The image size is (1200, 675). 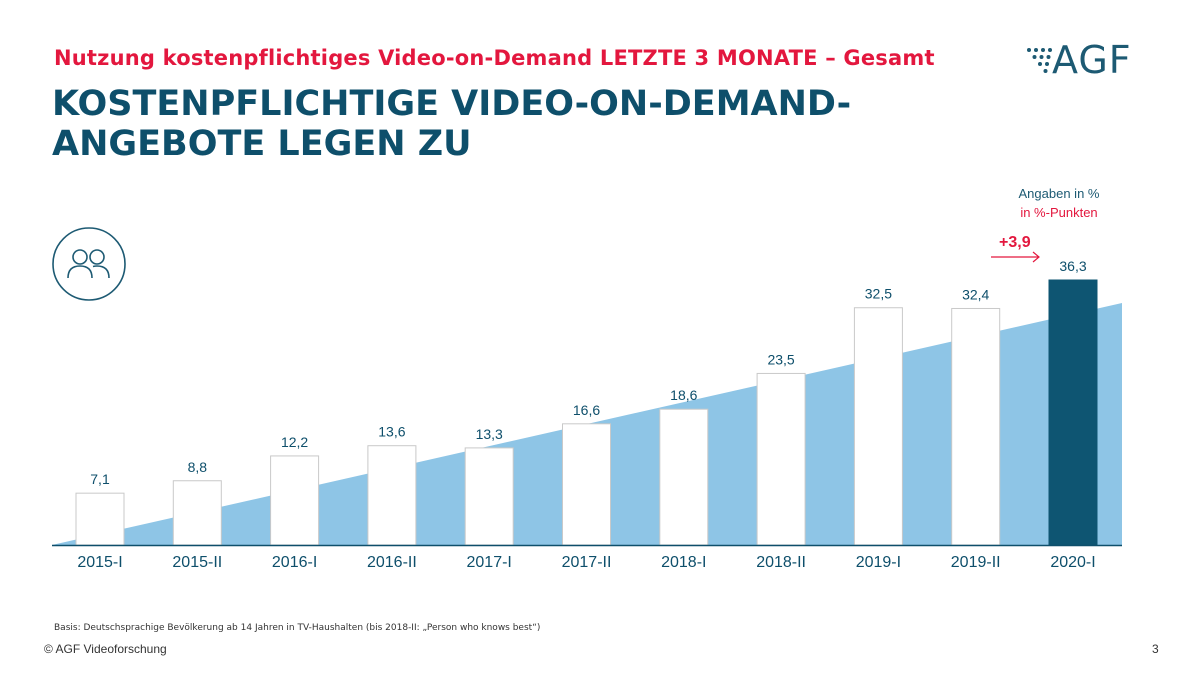 What do you see at coordinates (100, 479) in the screenshot?
I see `value-label-2015-I: 7,1` at bounding box center [100, 479].